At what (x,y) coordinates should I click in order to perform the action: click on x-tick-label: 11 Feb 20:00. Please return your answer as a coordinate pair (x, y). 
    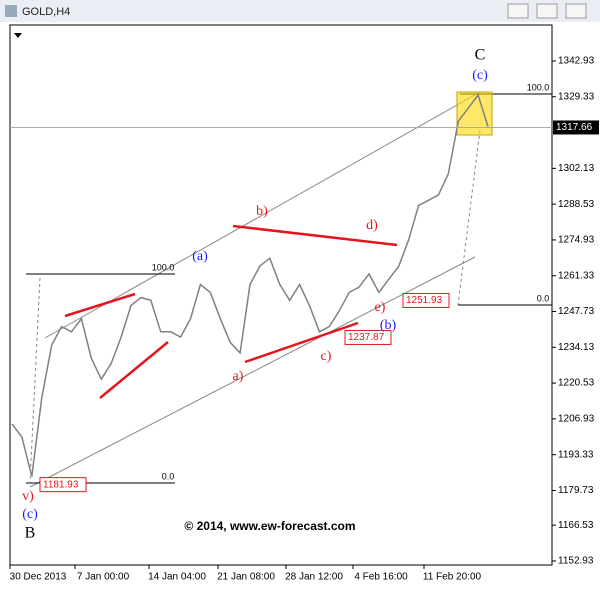
    Looking at the image, I should click on (452, 577).